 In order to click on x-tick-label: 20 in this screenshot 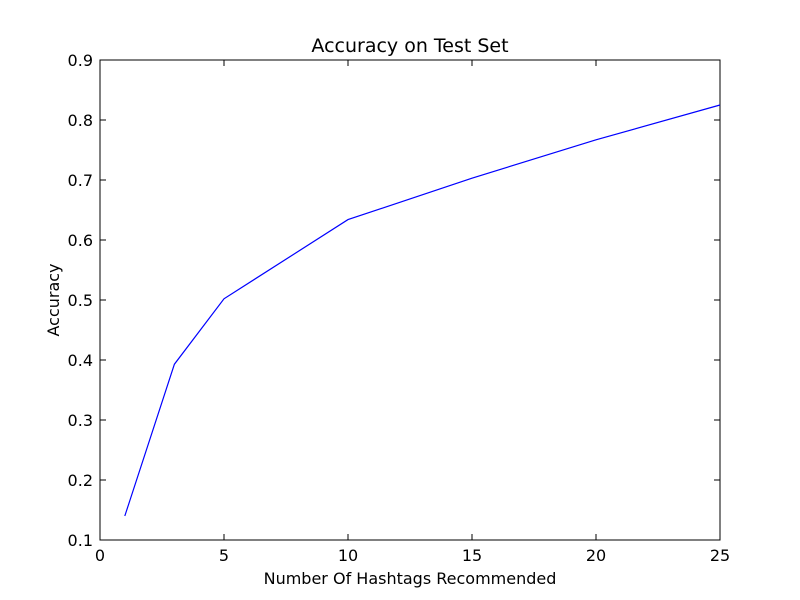, I will do `click(596, 555)`.